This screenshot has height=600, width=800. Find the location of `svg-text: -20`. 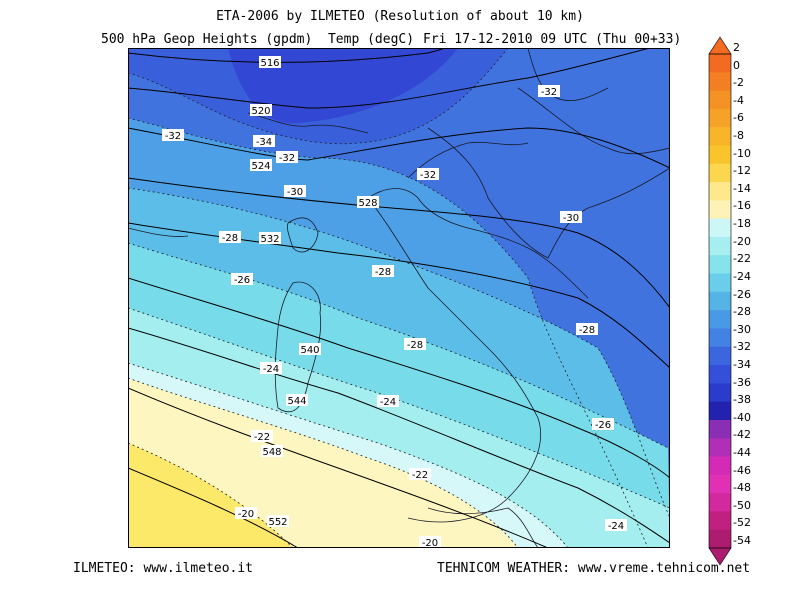

svg-text: -20 is located at coordinates (246, 514).